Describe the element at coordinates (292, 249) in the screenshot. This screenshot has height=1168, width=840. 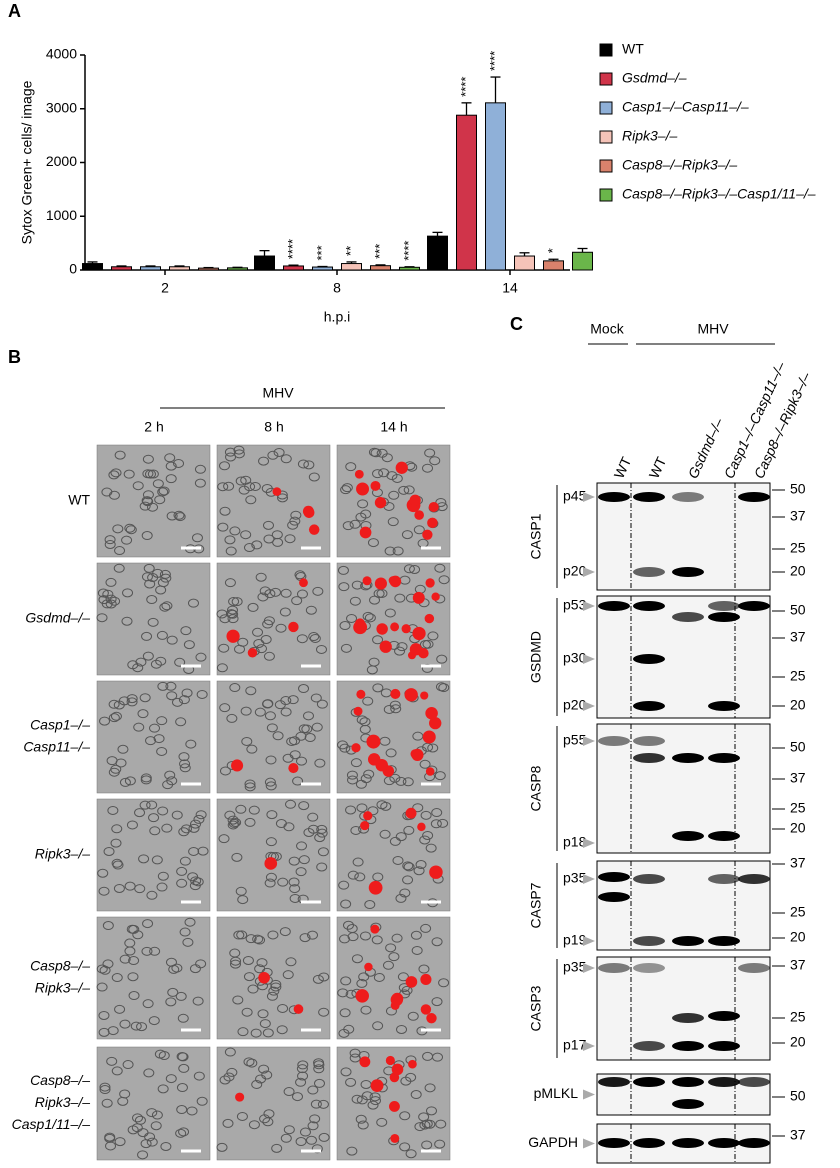
I see `significance: ****` at that location.